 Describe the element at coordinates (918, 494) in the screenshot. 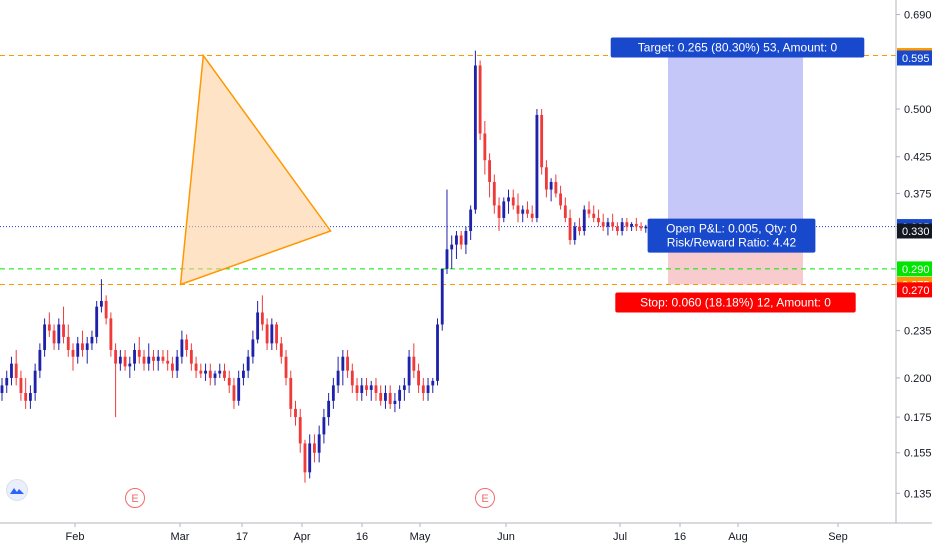

I see `y-tick-label: 0.135` at that location.